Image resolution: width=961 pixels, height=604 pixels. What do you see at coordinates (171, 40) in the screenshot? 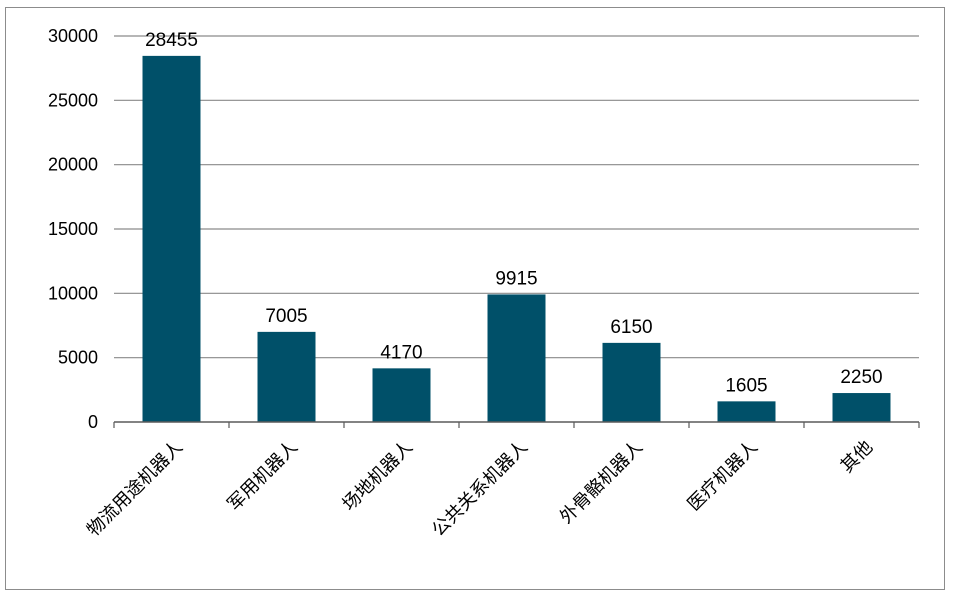
I see `data-label: 28455` at bounding box center [171, 40].